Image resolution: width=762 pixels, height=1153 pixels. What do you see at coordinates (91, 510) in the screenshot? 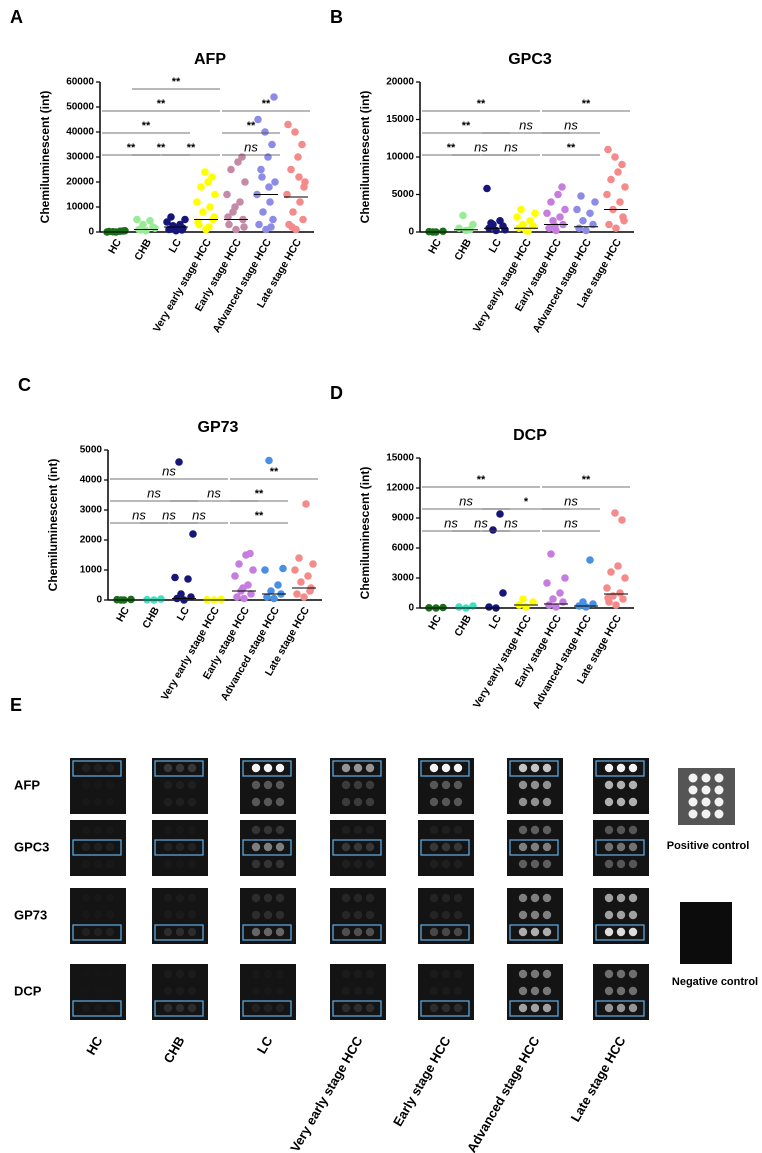
I see `y-tick-label: 3000` at bounding box center [91, 510].